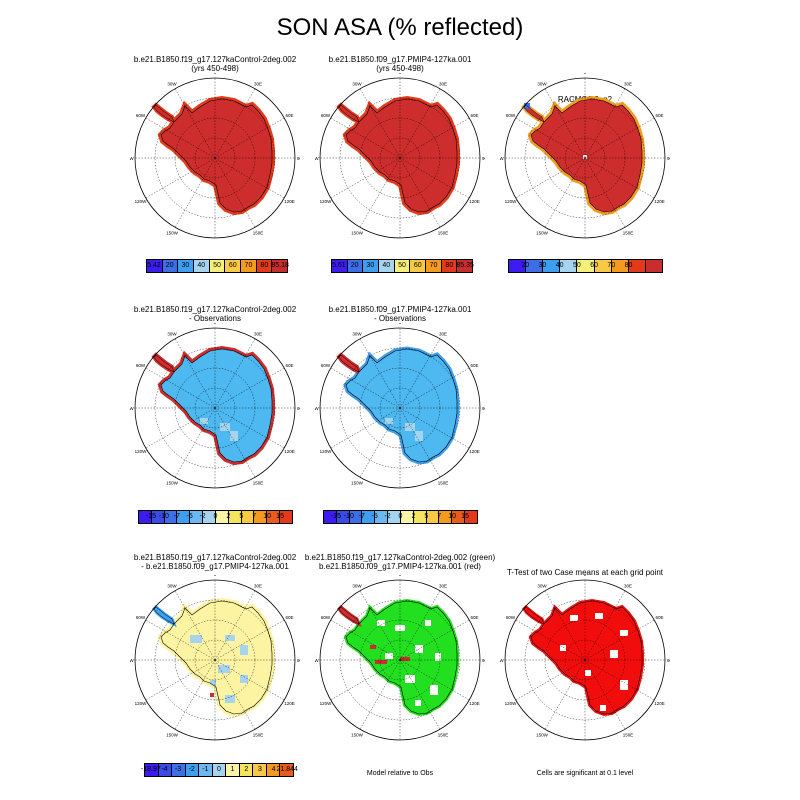  I want to click on colorbar-p4: -15 -10 -7 -5 -2 0 2 5 7 10 15, so click(215, 519).